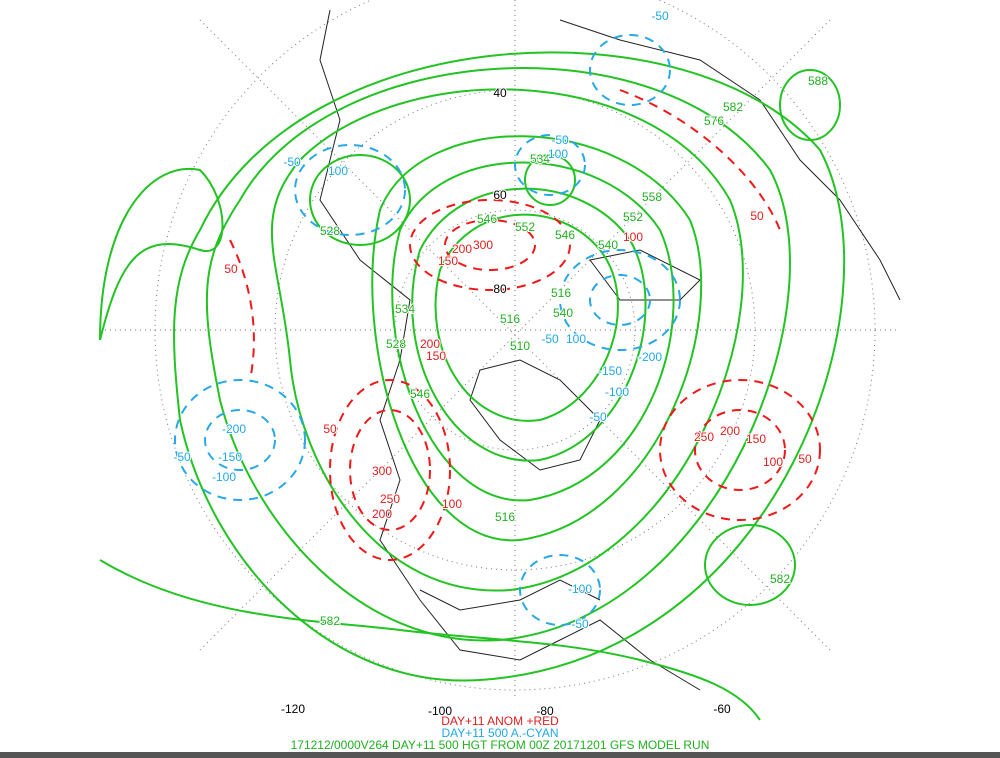 The height and width of the screenshot is (758, 1000). What do you see at coordinates (500, 289) in the screenshot?
I see `grid-label: 80` at bounding box center [500, 289].